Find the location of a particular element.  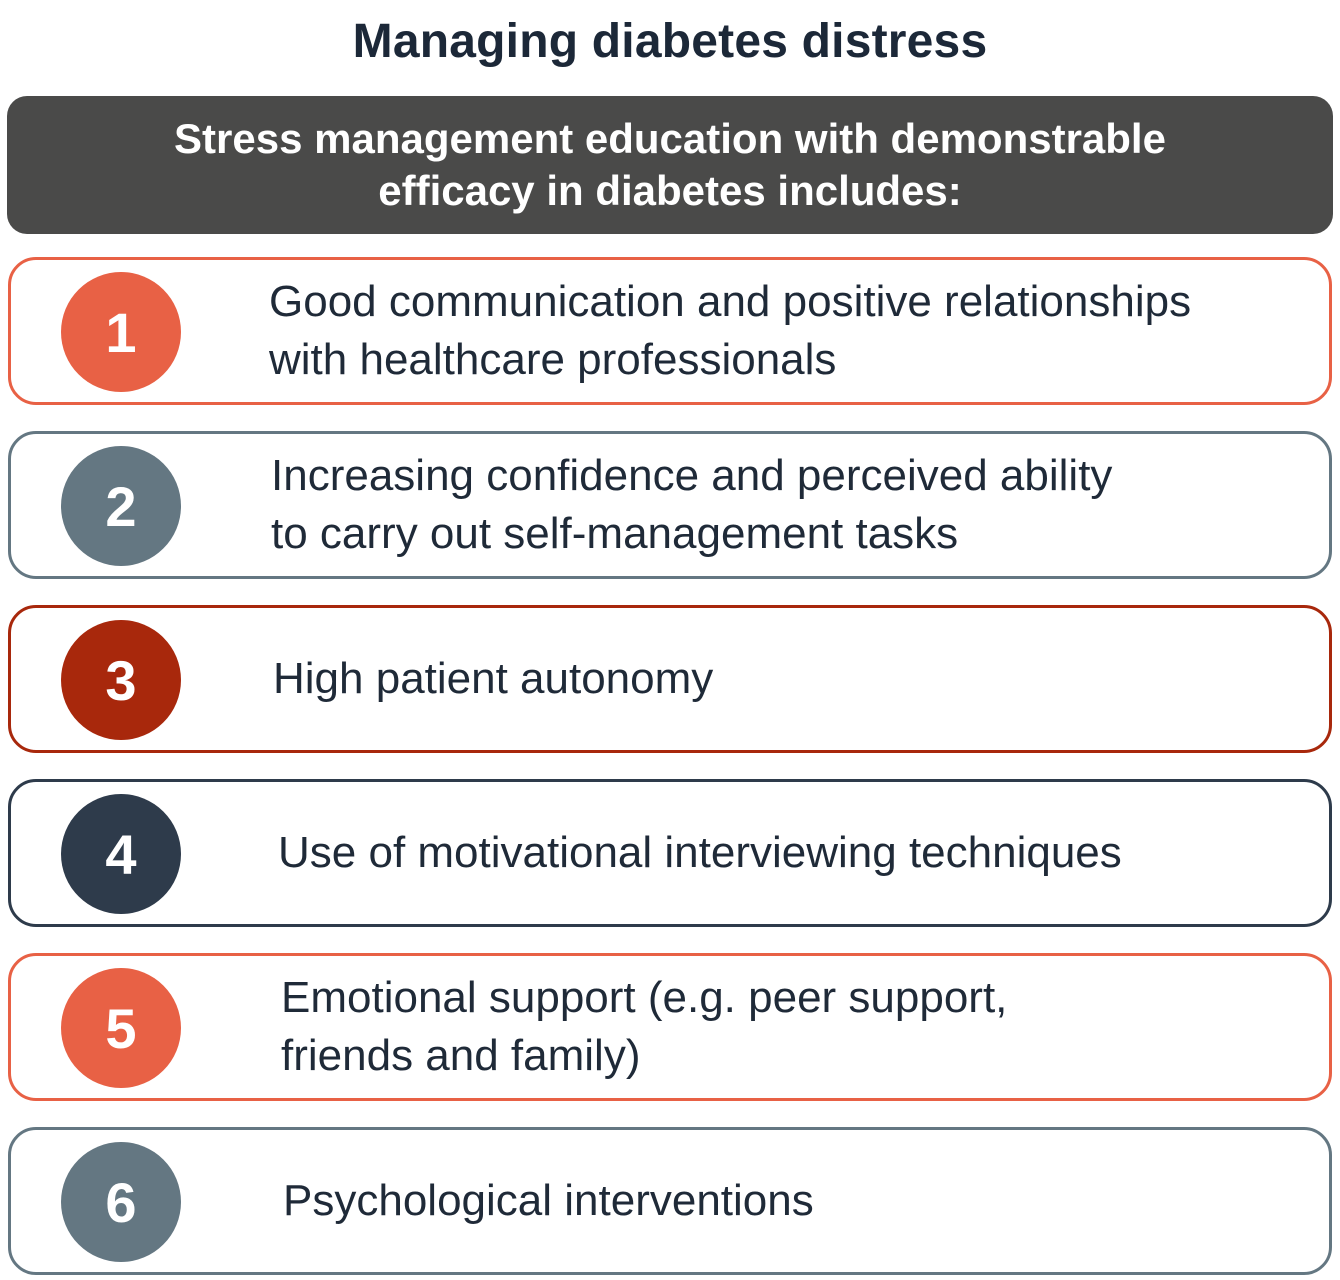

number-badge-label: 2 is located at coordinates (121, 506).